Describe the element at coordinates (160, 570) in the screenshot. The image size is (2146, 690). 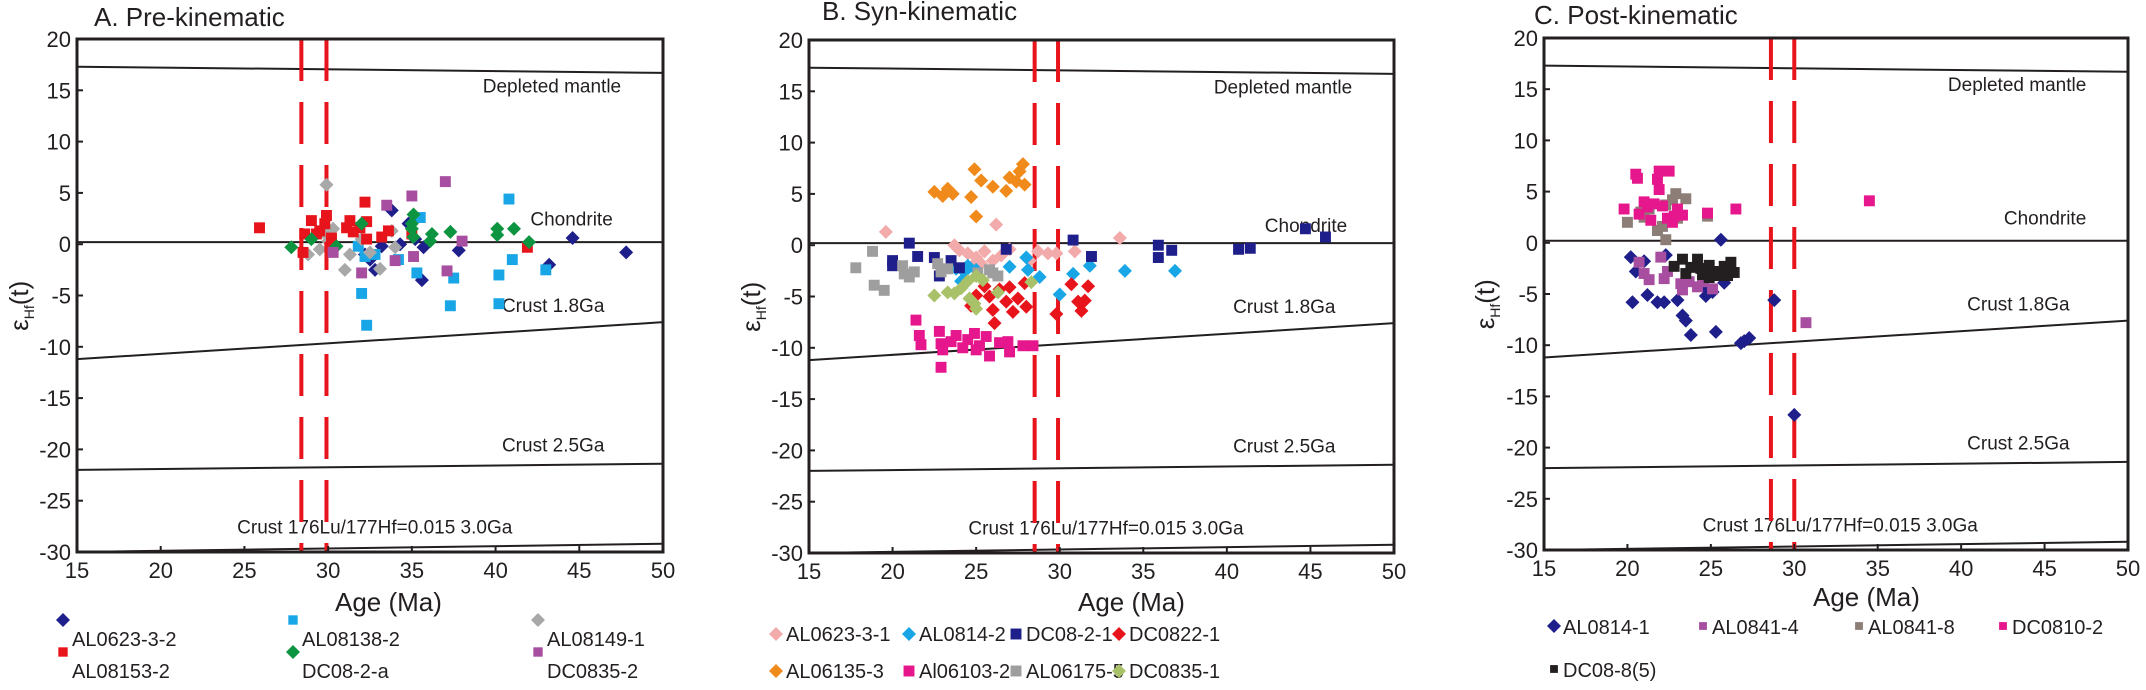
I see `x-tick-label: 20` at that location.